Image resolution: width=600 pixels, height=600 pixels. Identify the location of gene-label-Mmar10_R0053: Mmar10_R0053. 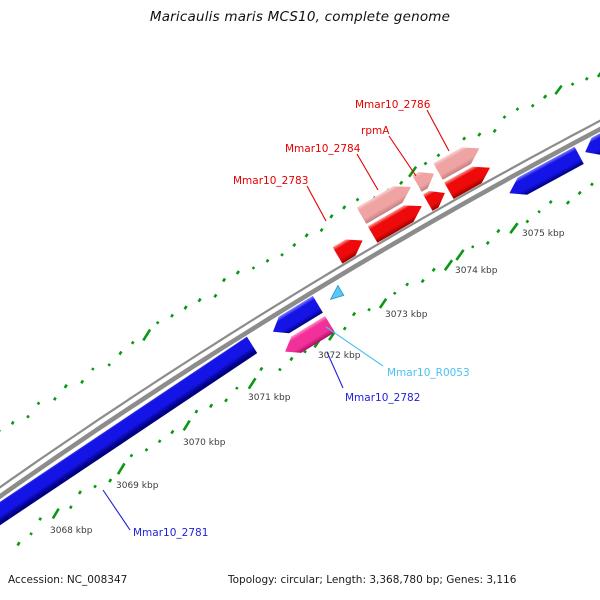
(428, 373).